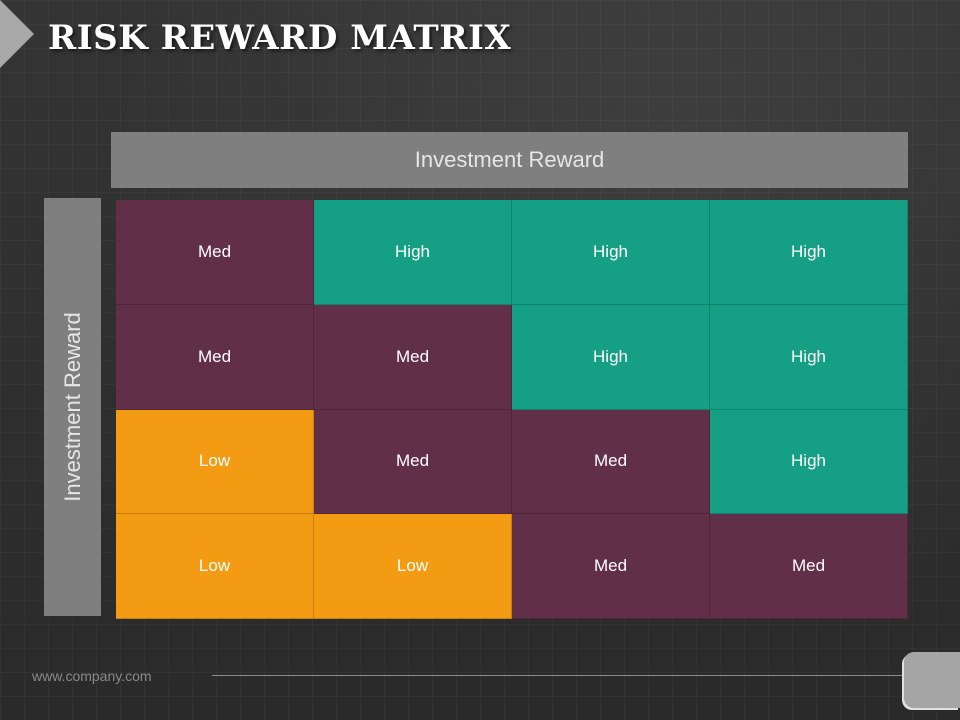  Describe the element at coordinates (280, 38) in the screenshot. I see `slide-title: RISK REWARD MATRIX` at that location.